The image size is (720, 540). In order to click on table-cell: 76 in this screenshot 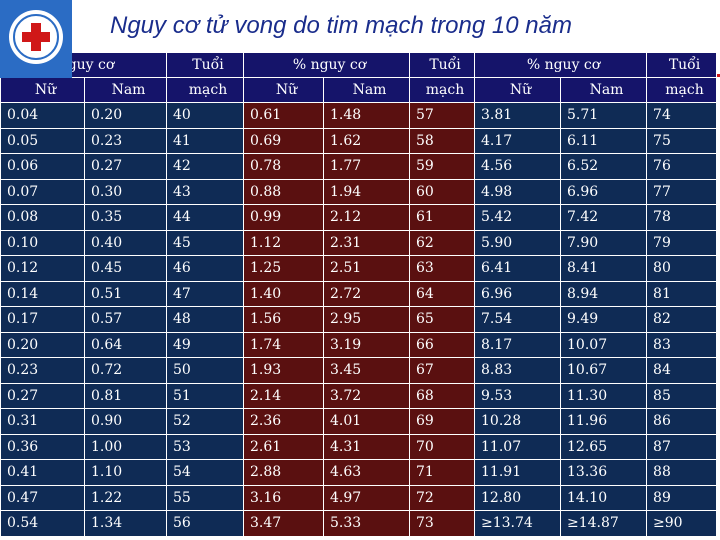, I will do `click(682, 166)`.